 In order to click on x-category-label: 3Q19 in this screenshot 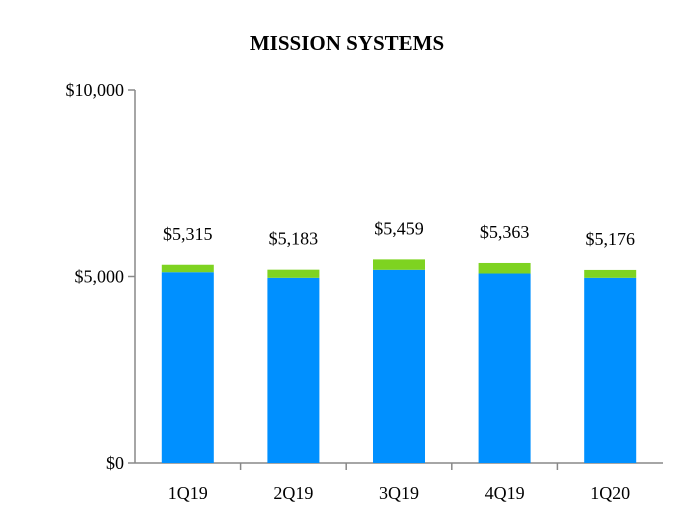, I will do `click(399, 493)`.